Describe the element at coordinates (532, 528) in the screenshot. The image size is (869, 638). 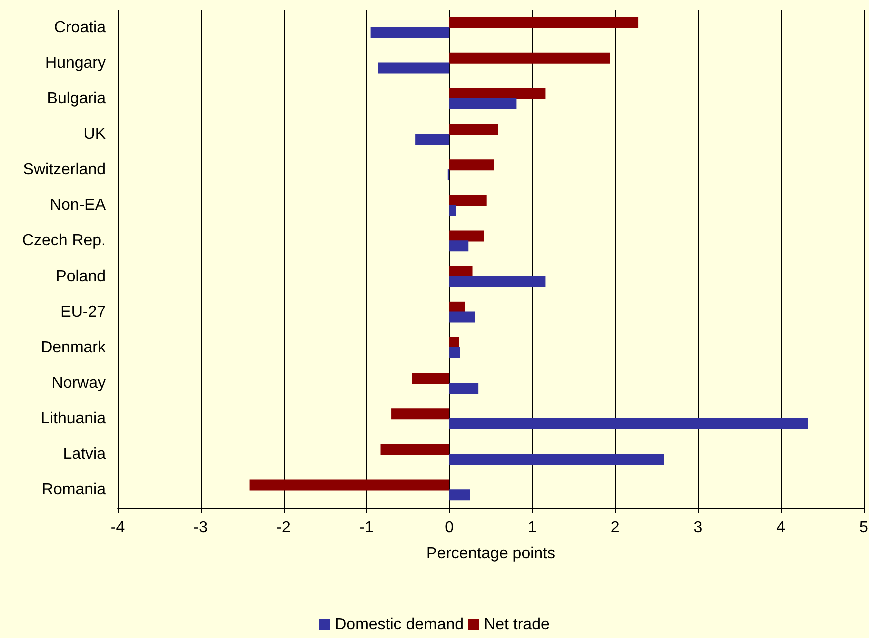
I see `x-tick-label: 1` at that location.